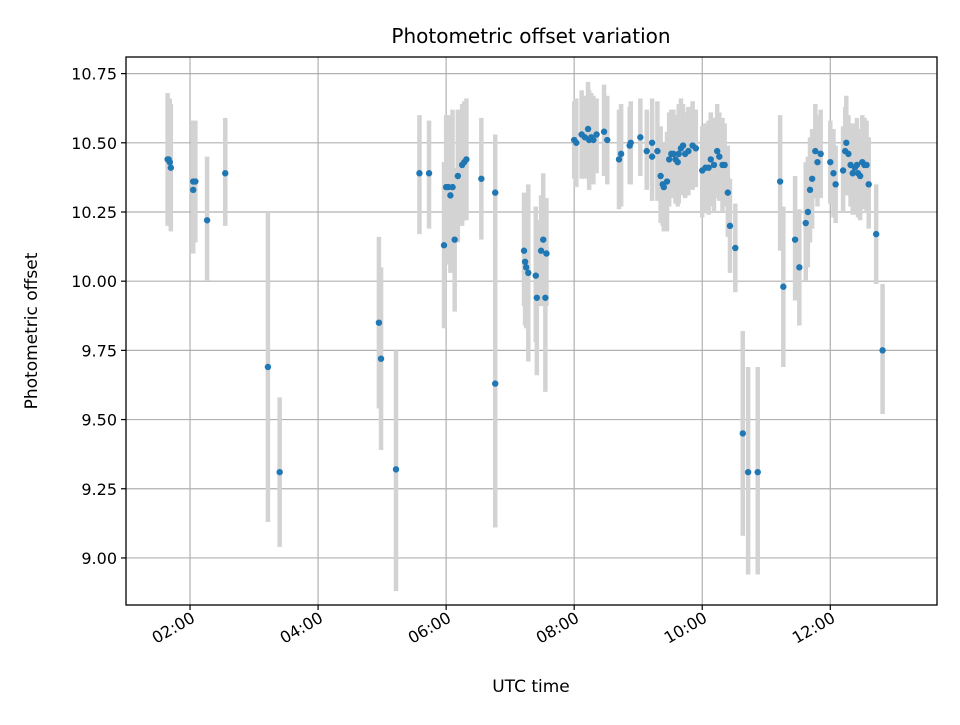 Image resolution: width=960 pixels, height=725 pixels. What do you see at coordinates (94, 74) in the screenshot?
I see `y-tick-label: 10.75` at bounding box center [94, 74].